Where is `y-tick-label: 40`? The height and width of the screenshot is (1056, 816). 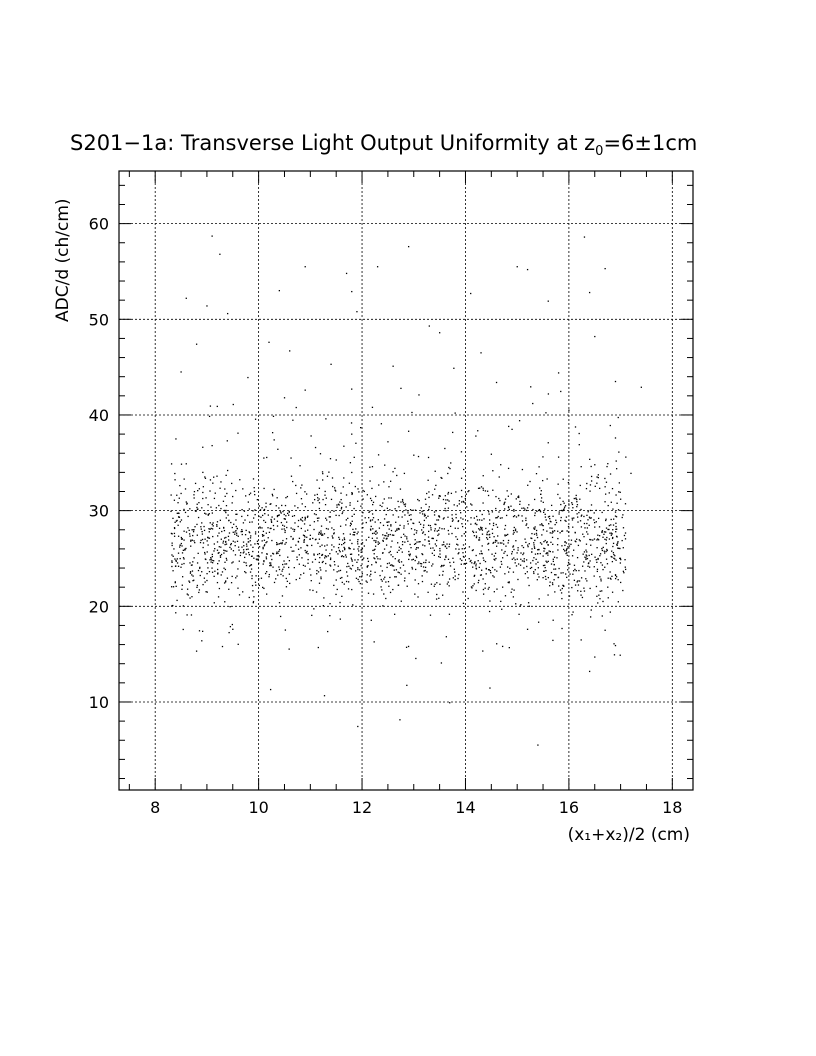 y-tick-label: 40 is located at coordinates (99, 415).